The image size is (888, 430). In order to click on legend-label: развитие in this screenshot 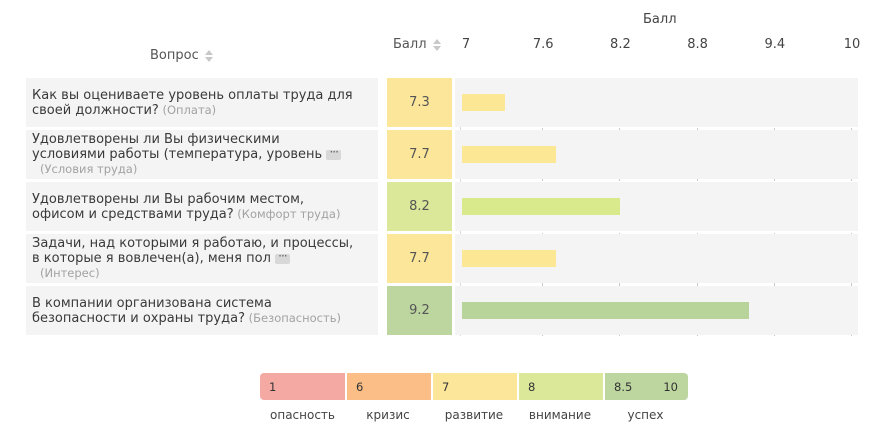, I will do `click(474, 415)`.